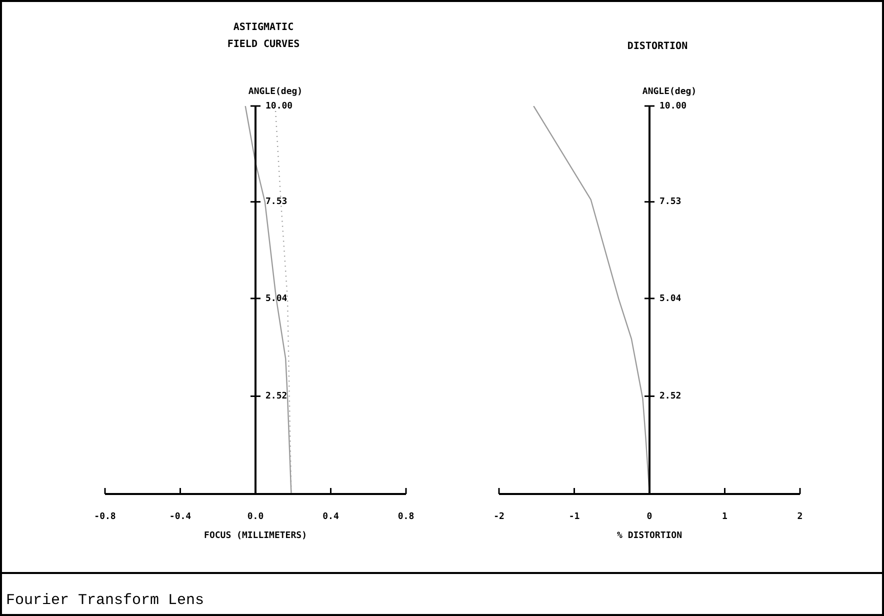  I want to click on x-tick-label: 0.0, so click(255, 517).